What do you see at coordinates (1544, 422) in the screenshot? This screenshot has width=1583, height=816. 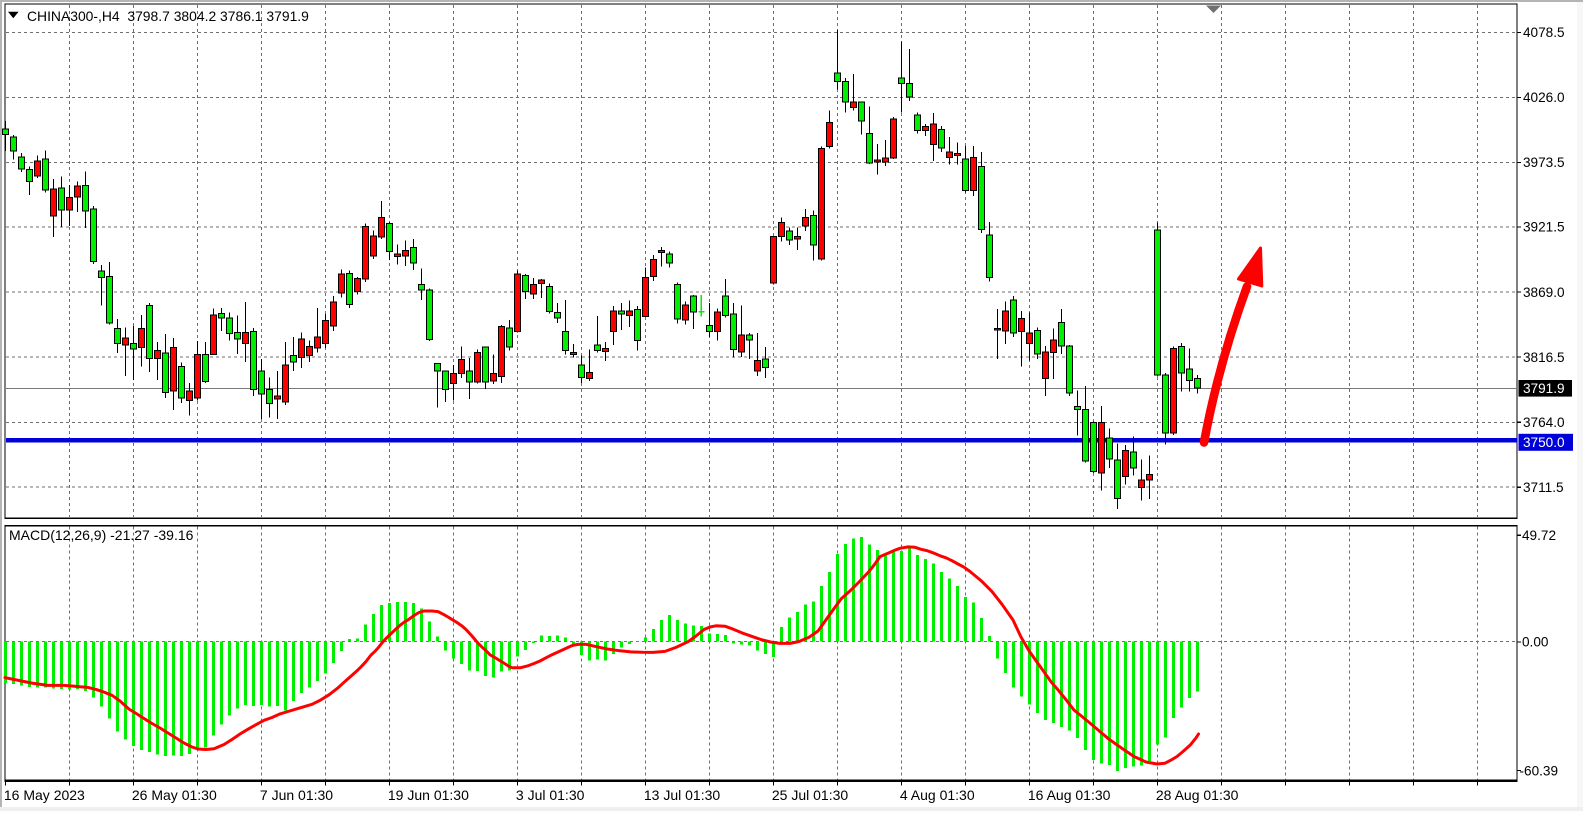 I see `svg-text: 3764.0` at bounding box center [1544, 422].